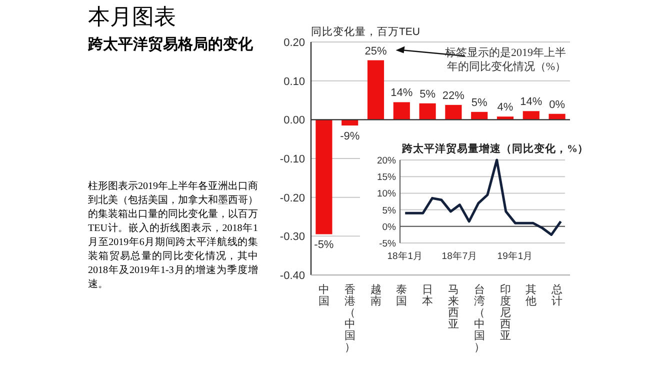 The image size is (670, 380). What do you see at coordinates (386, 161) in the screenshot?
I see `y-tick-label: 20%` at bounding box center [386, 161].